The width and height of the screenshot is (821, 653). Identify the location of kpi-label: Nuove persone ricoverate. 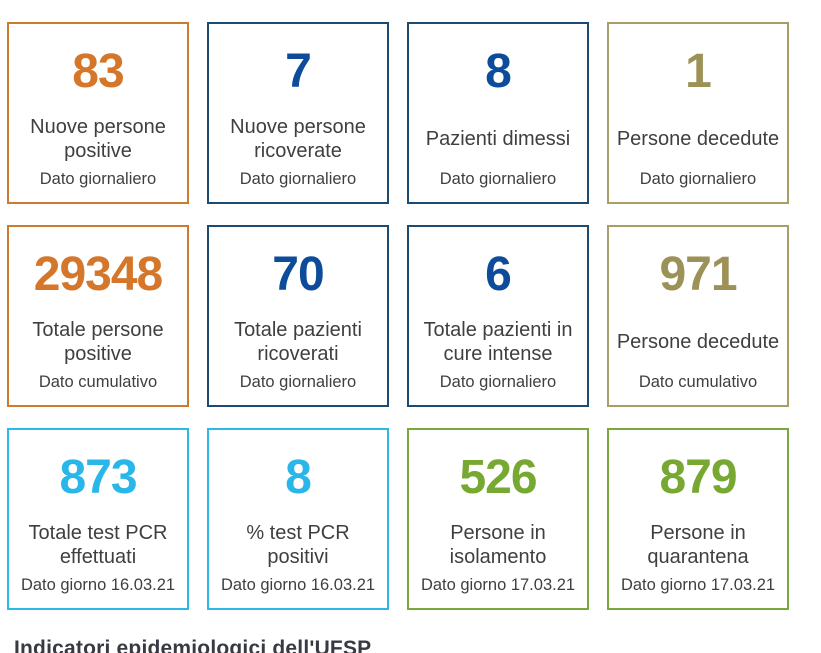
(298, 138).